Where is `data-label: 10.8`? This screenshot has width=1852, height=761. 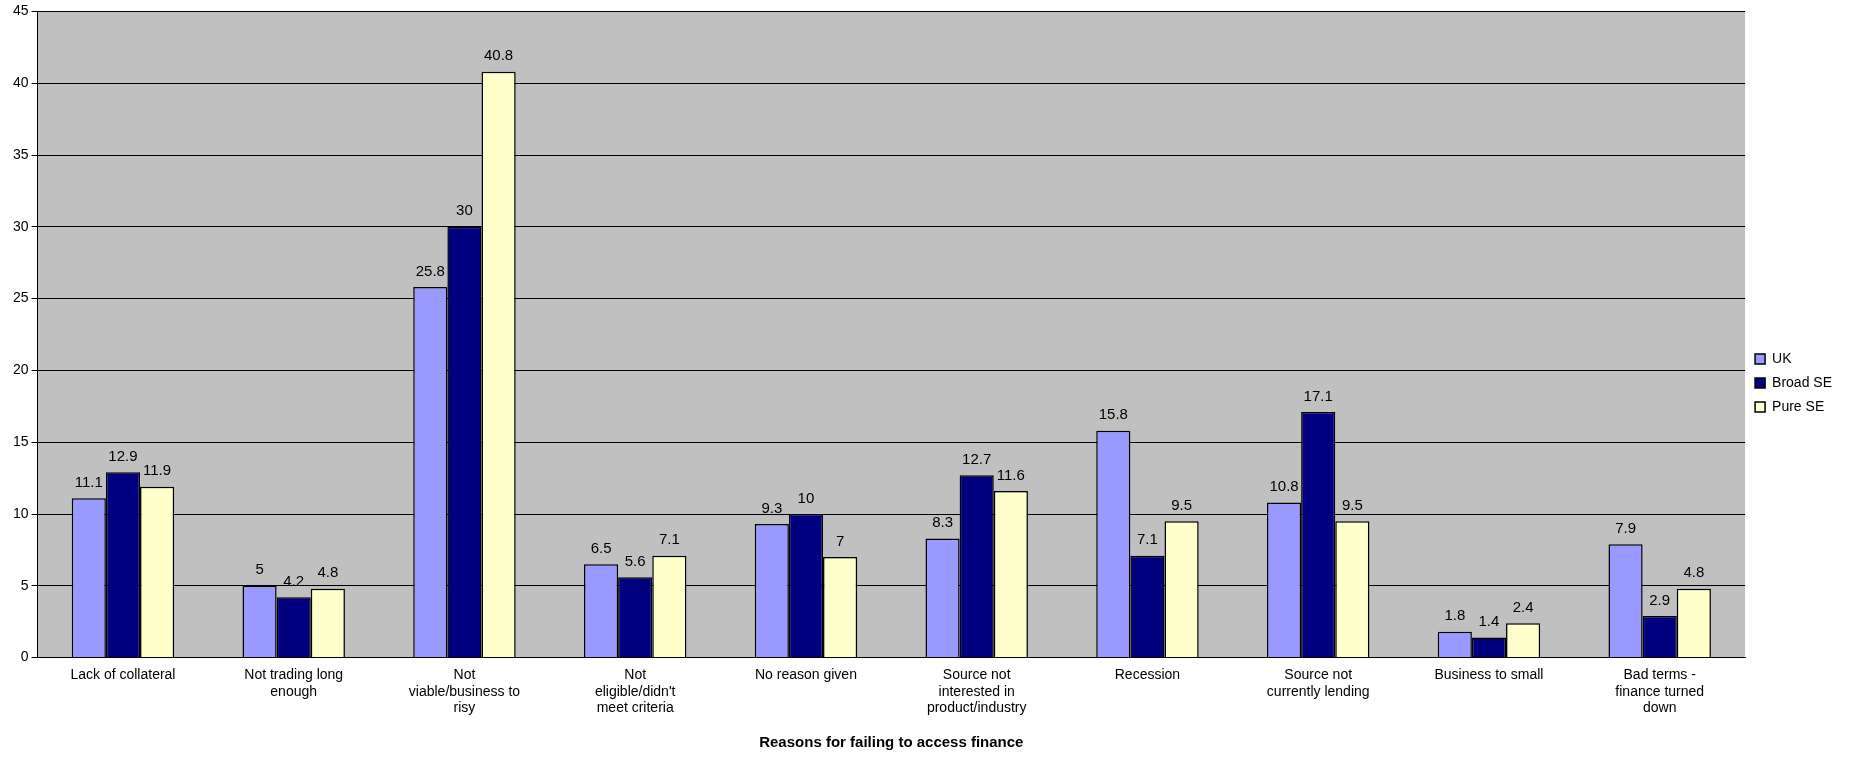 data-label: 10.8 is located at coordinates (1284, 486).